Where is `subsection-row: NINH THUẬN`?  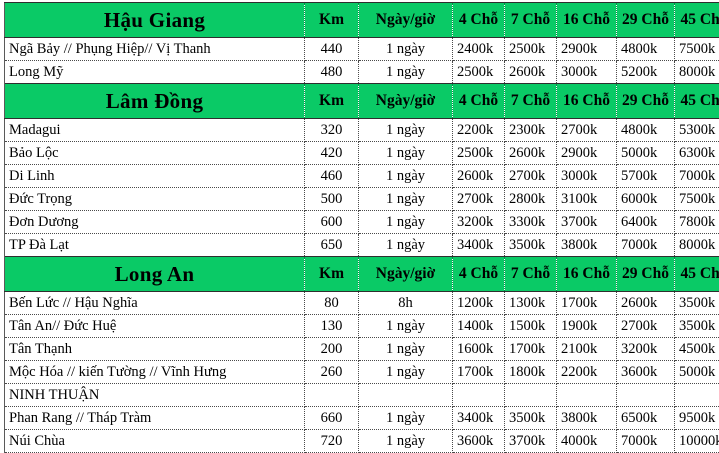 subsection-row: NINH THUẬN is located at coordinates (362, 395).